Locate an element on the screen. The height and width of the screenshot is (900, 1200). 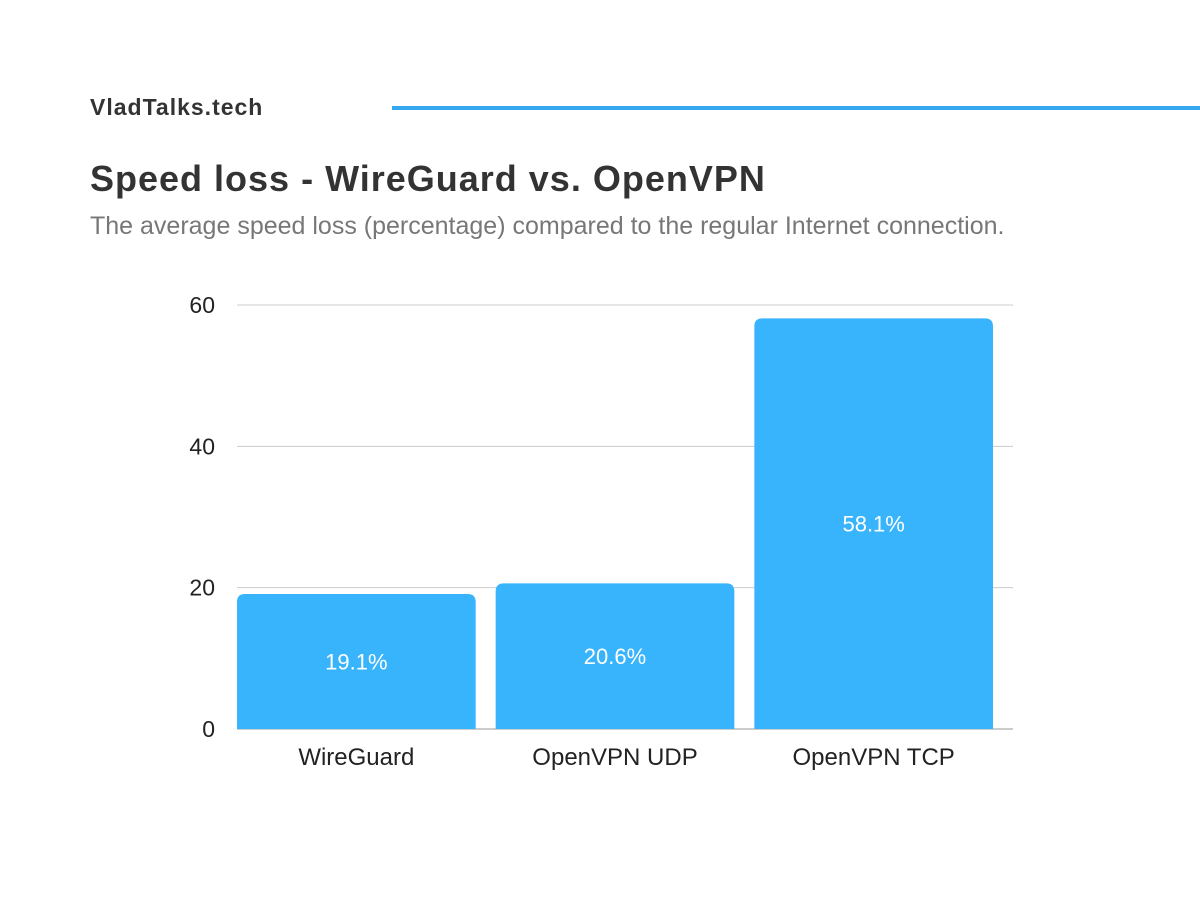
chart-title: Speed loss - WireGuard vs. OpenVPN is located at coordinates (428, 178).